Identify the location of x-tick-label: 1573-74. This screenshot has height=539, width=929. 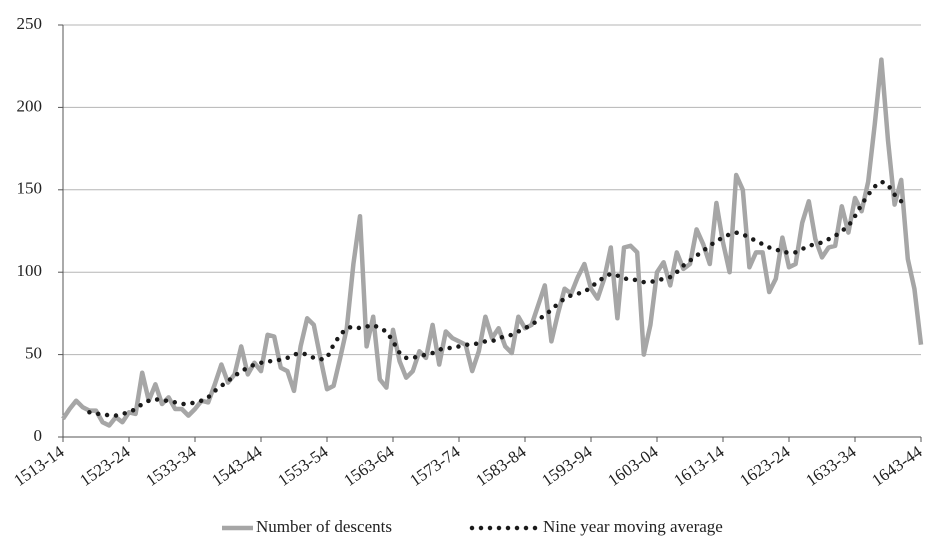
(435, 466).